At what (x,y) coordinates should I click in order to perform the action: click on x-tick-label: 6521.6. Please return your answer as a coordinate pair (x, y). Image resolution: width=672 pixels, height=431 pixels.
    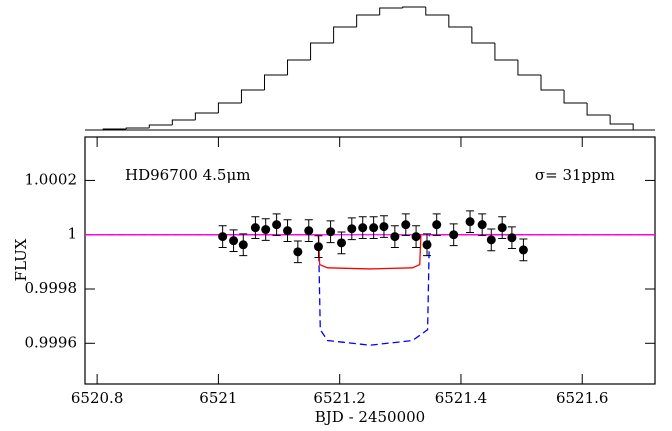
    Looking at the image, I should click on (582, 398).